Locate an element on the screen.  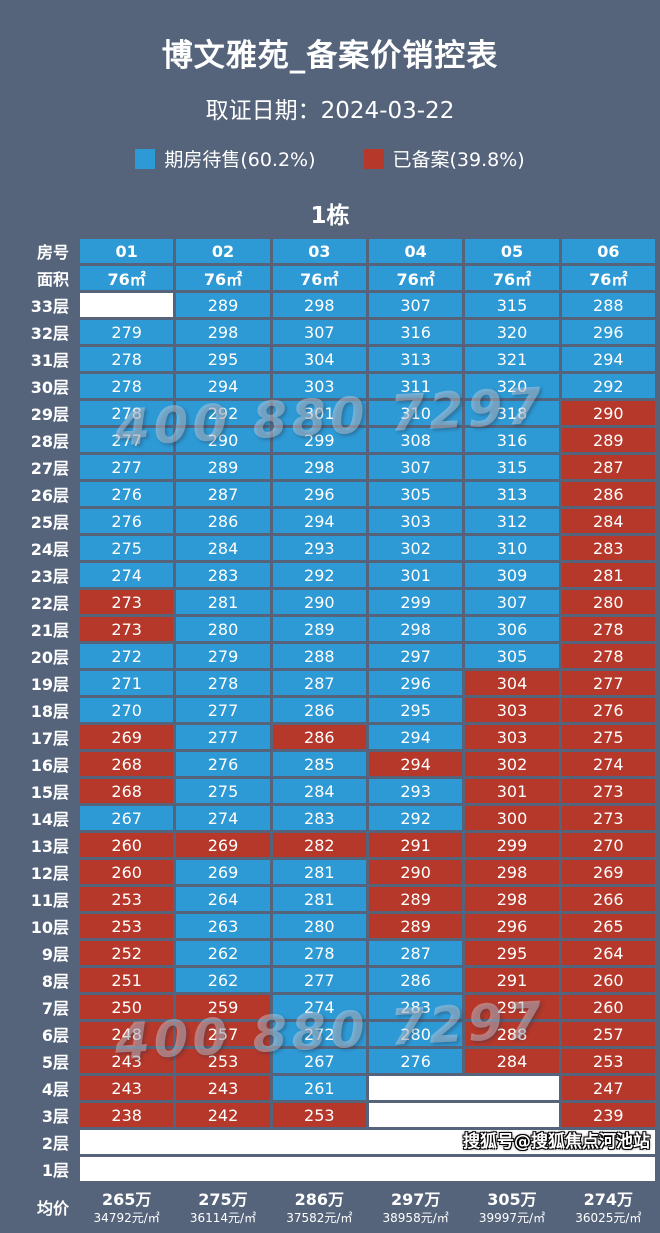
column-header-01: 01 is located at coordinates (127, 251).